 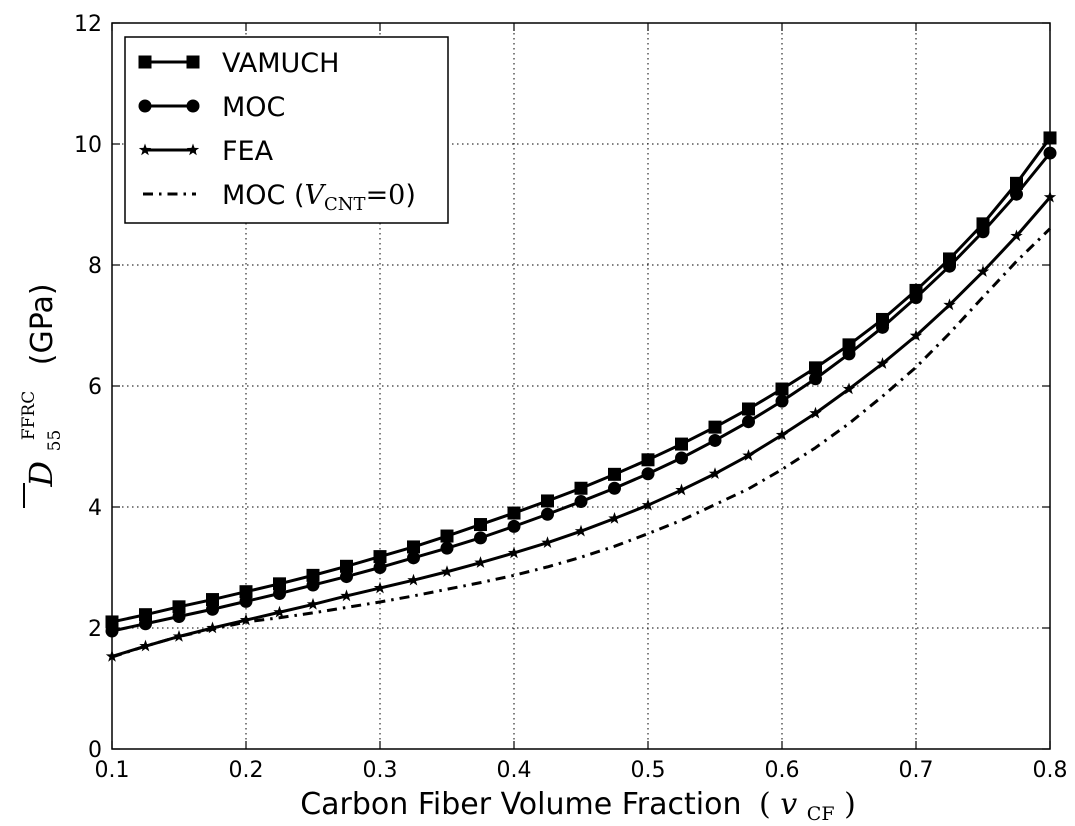 What do you see at coordinates (916, 770) in the screenshot?
I see `x-tick-label: 0.7` at bounding box center [916, 770].